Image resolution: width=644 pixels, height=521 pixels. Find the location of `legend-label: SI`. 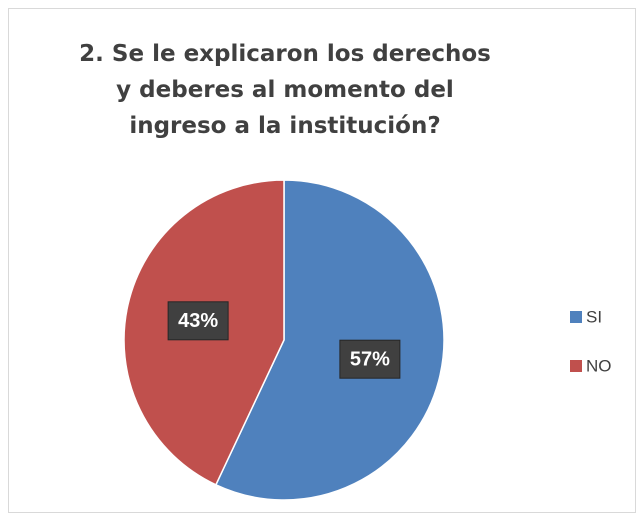

legend-label: SI is located at coordinates (594, 316).